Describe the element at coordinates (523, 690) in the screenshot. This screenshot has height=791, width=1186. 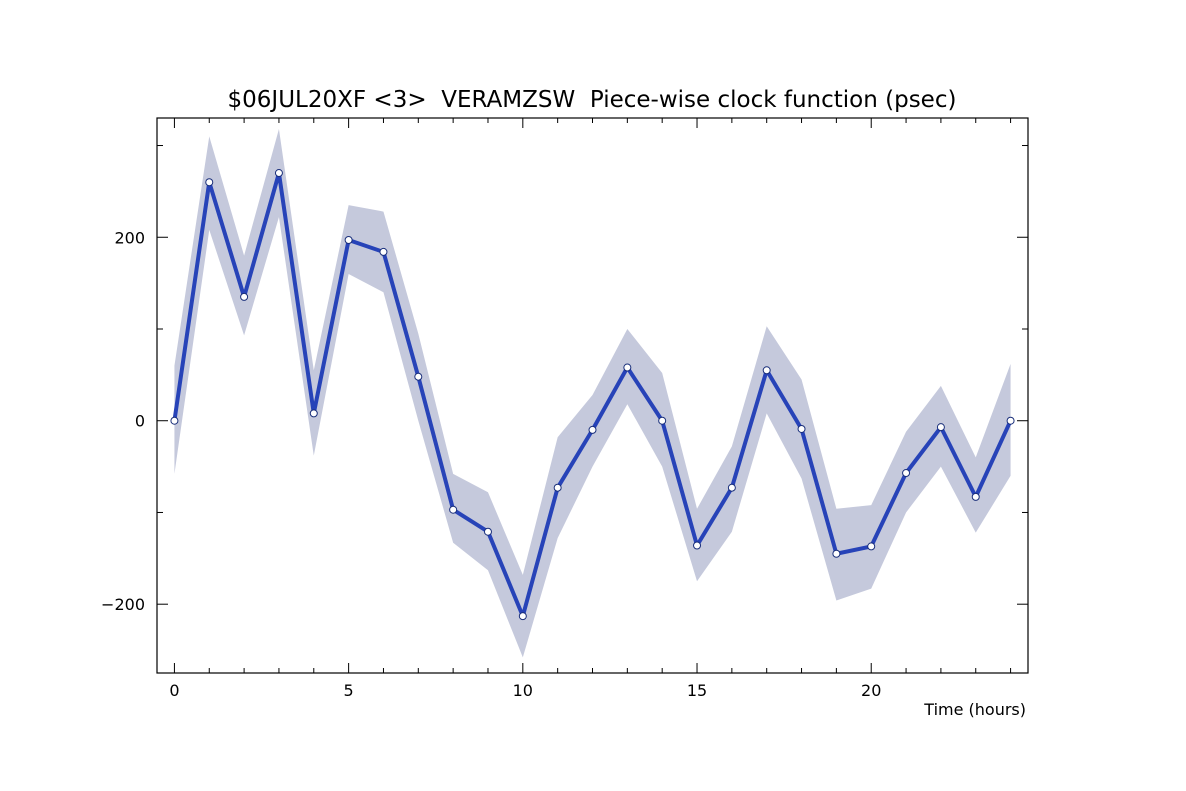
I see `x-tick-label: 10` at that location.